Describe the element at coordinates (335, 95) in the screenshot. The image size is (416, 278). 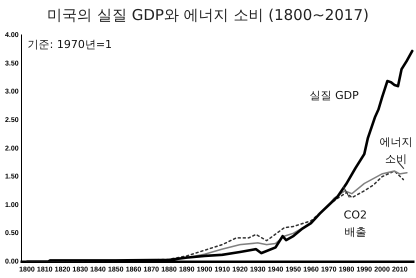
I see `series-label: 실질 GDP` at that location.